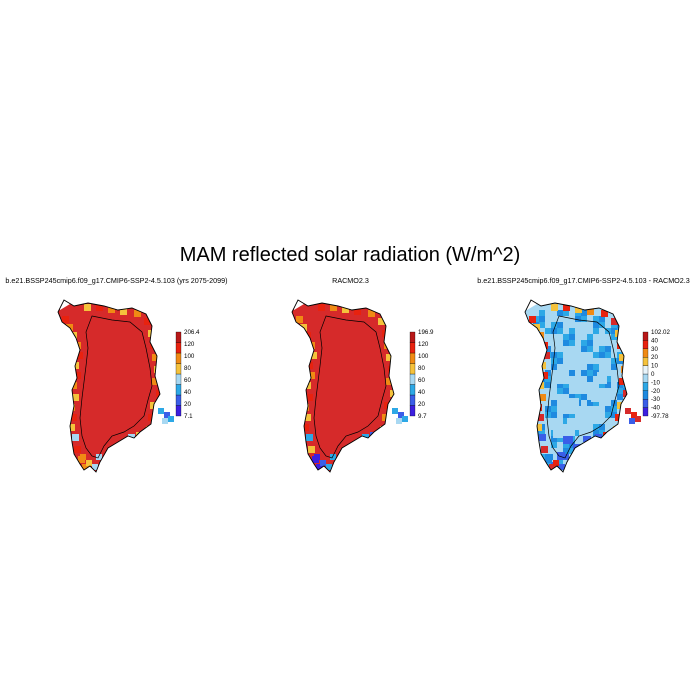 This screenshot has height=700, width=700. Describe the element at coordinates (653, 374) in the screenshot. I see `colorbar-label: 0` at that location.